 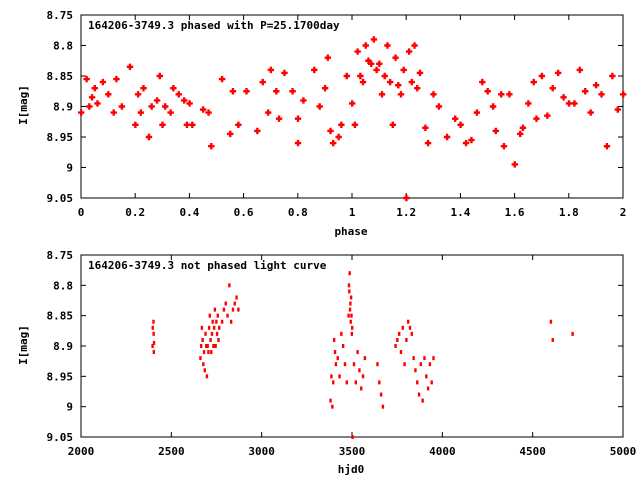 What do you see at coordinates (63, 346) in the screenshot?
I see `unphased-y-tick-label: 8.9` at bounding box center [63, 346].